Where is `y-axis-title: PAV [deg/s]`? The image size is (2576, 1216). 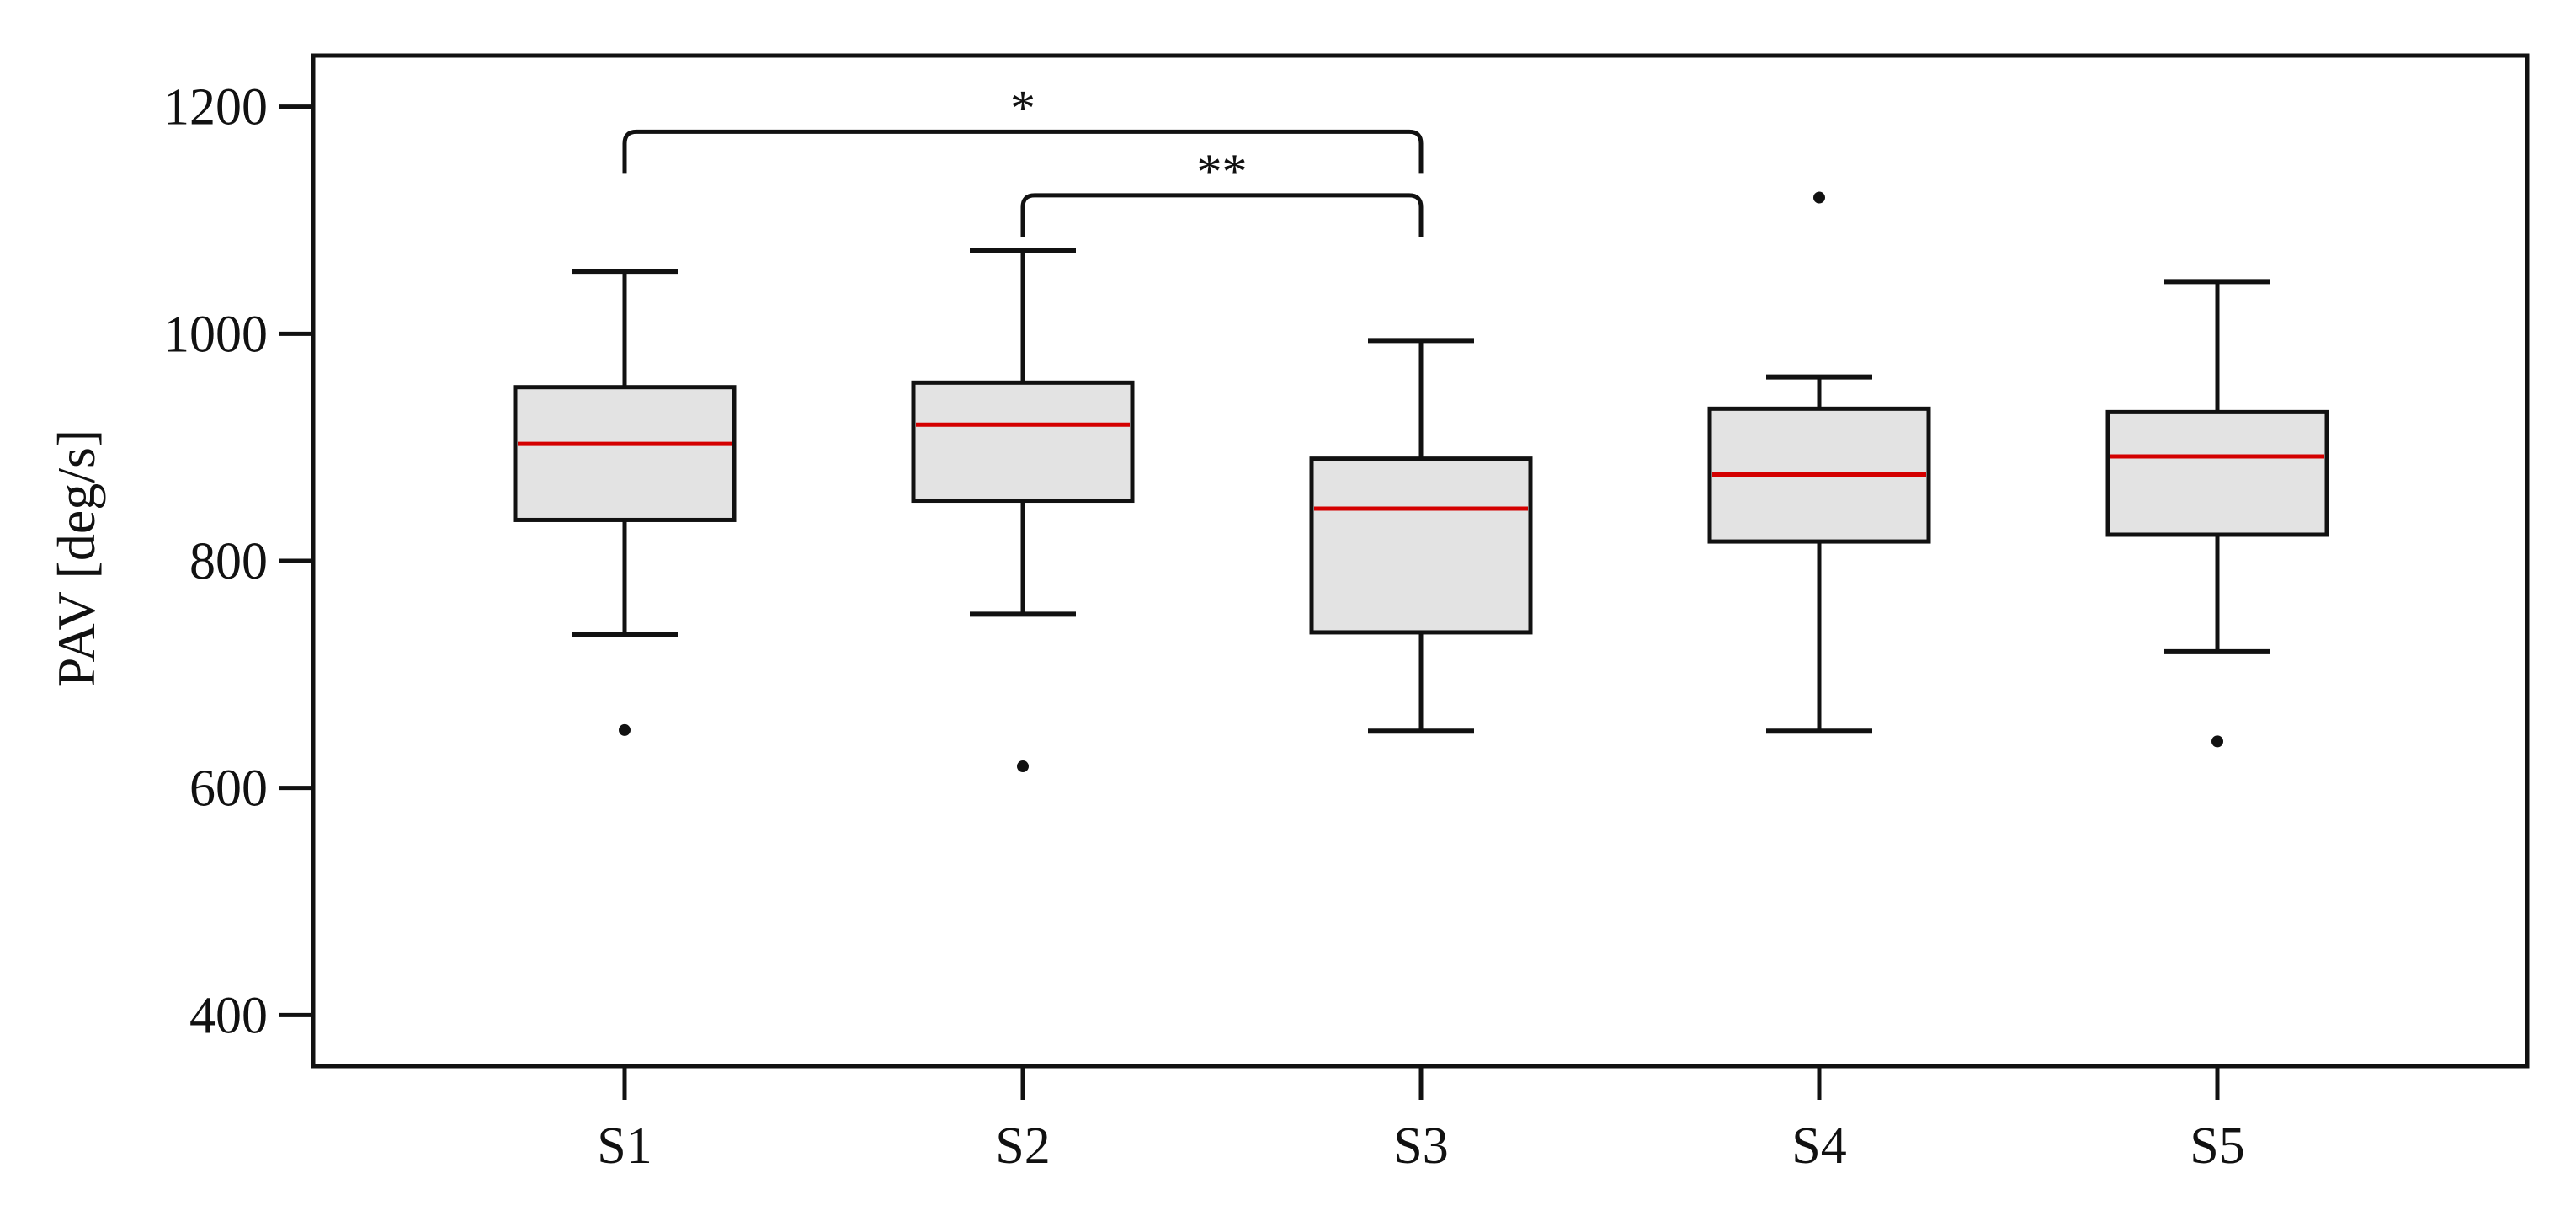 y-axis-title: PAV [deg/s] is located at coordinates (76, 558).